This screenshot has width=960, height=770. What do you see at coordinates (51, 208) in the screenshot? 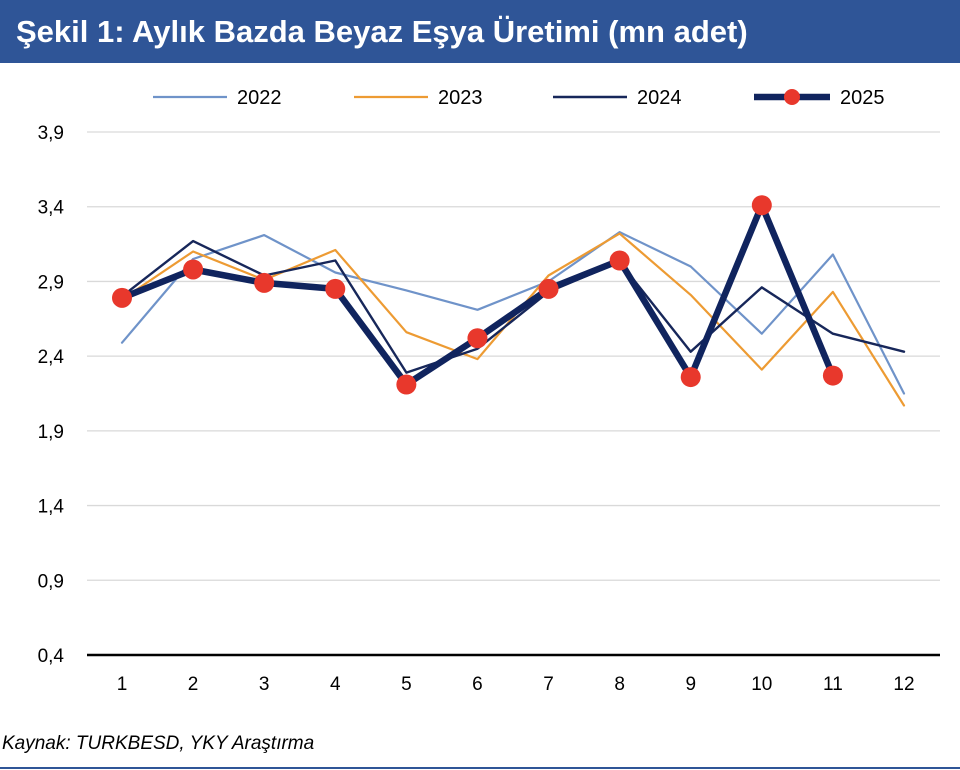
I see `y-tick-label: 3,4` at bounding box center [51, 208].